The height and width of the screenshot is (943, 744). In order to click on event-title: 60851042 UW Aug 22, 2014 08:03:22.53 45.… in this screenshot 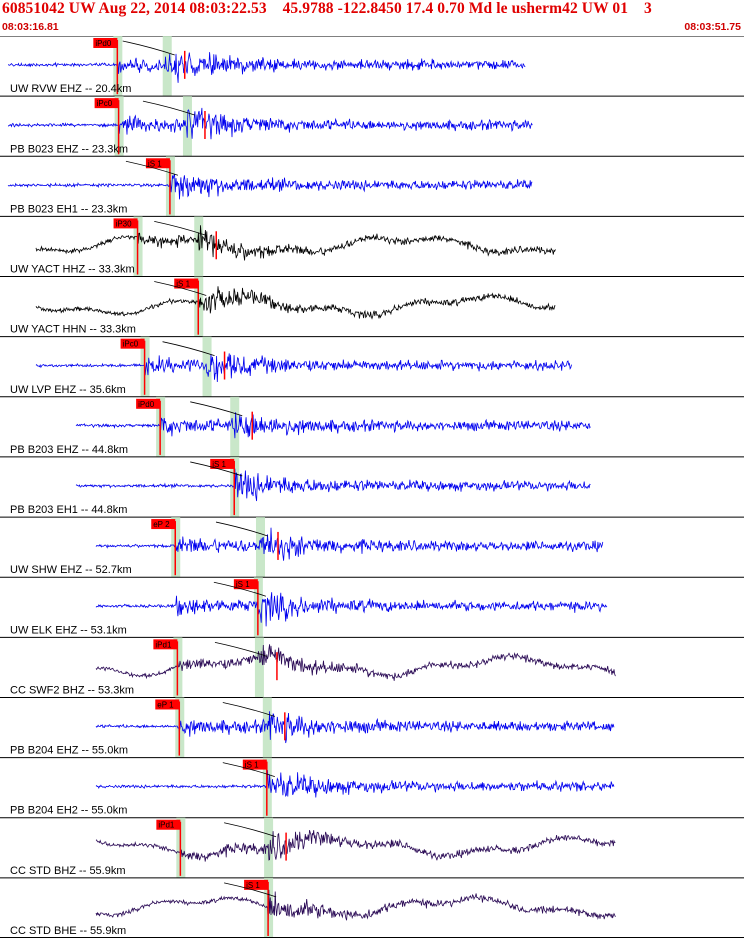, I will do `click(327, 8)`.